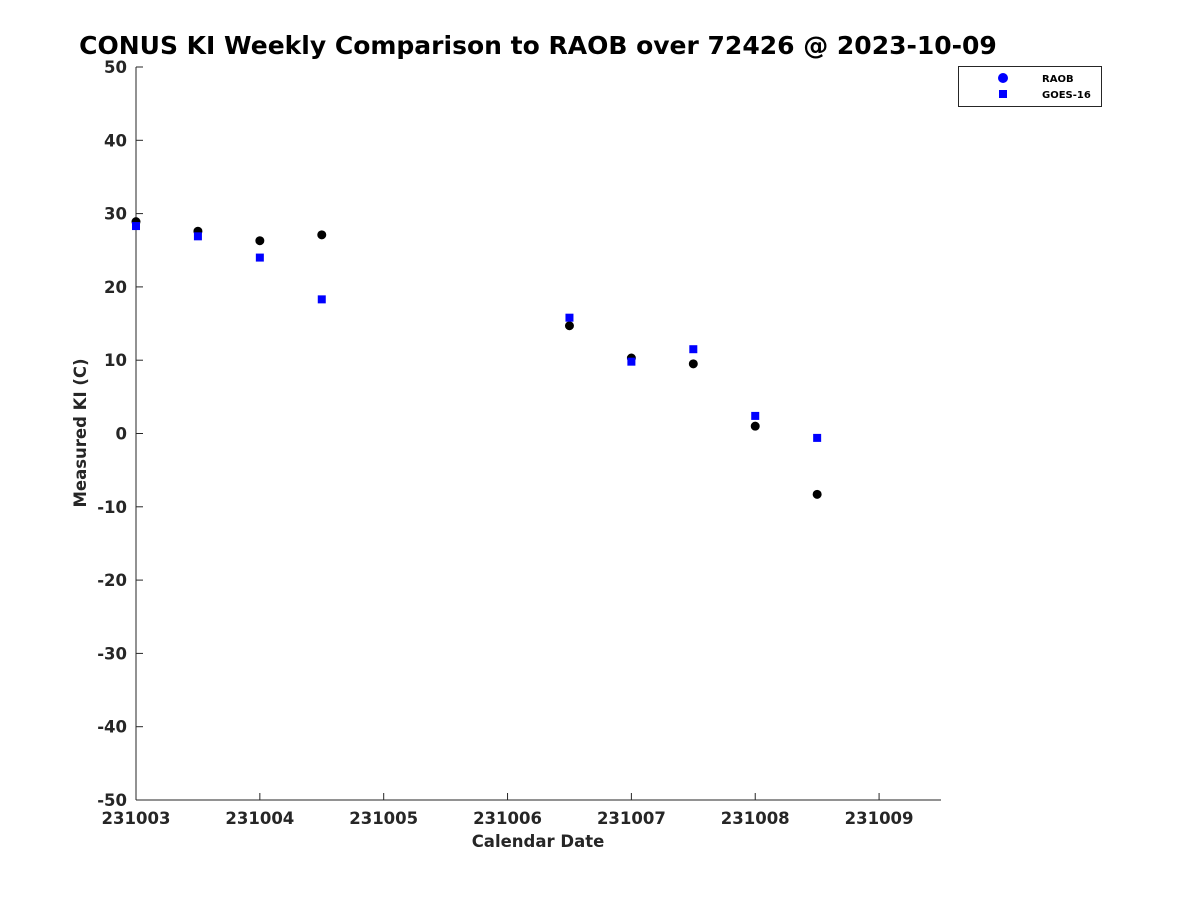 This screenshot has height=900, width=1200. I want to click on y-tick-label: 0, so click(121, 434).